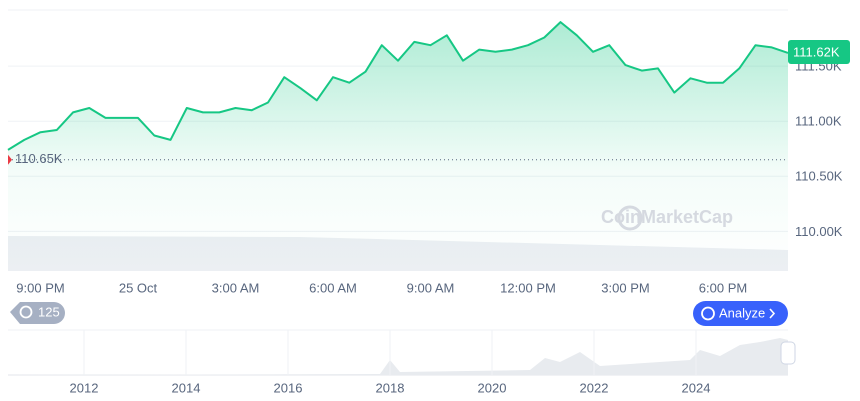  Describe the element at coordinates (630, 218) in the screenshot. I see `watermark-logo` at that location.